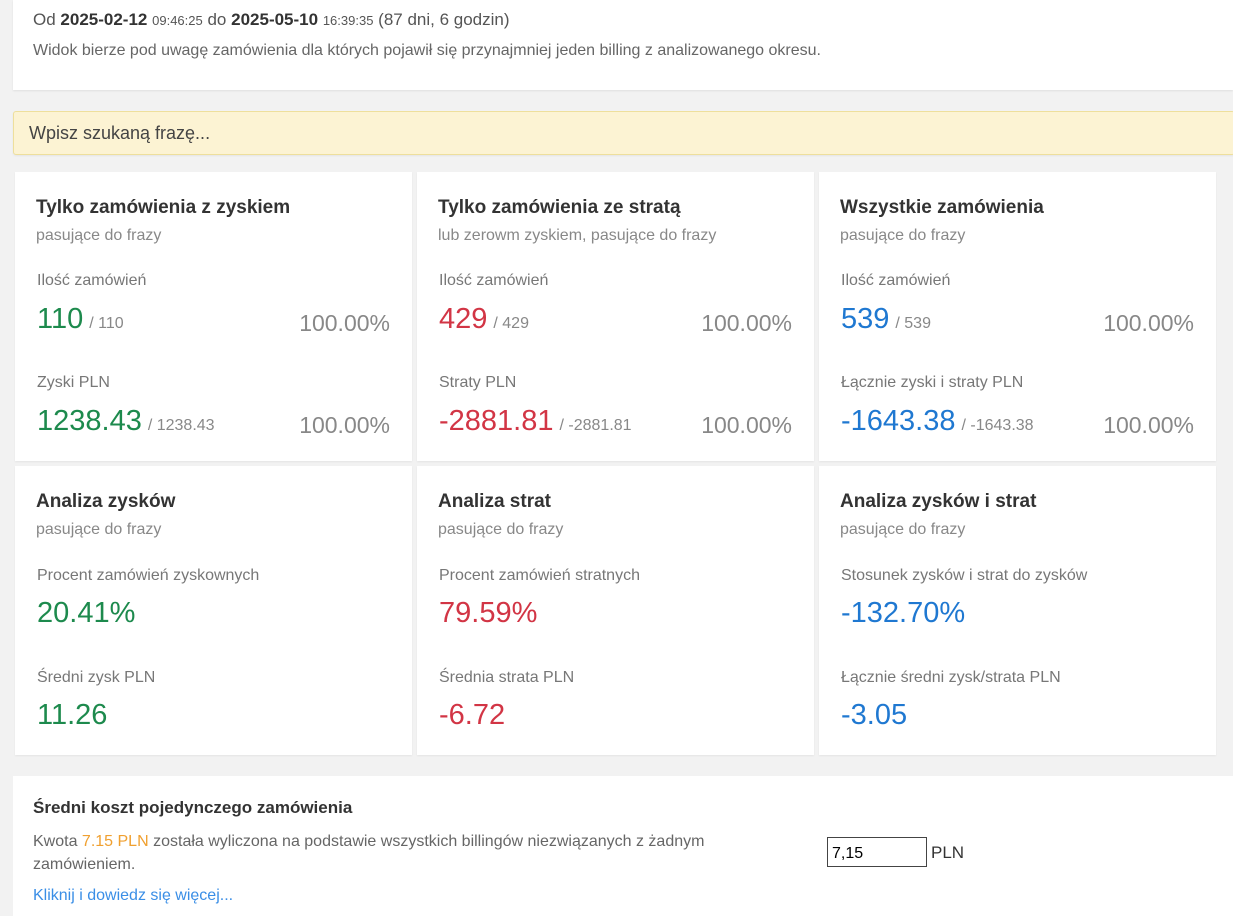  Describe the element at coordinates (877, 852) in the screenshot. I see `avg-cost-input` at that location.